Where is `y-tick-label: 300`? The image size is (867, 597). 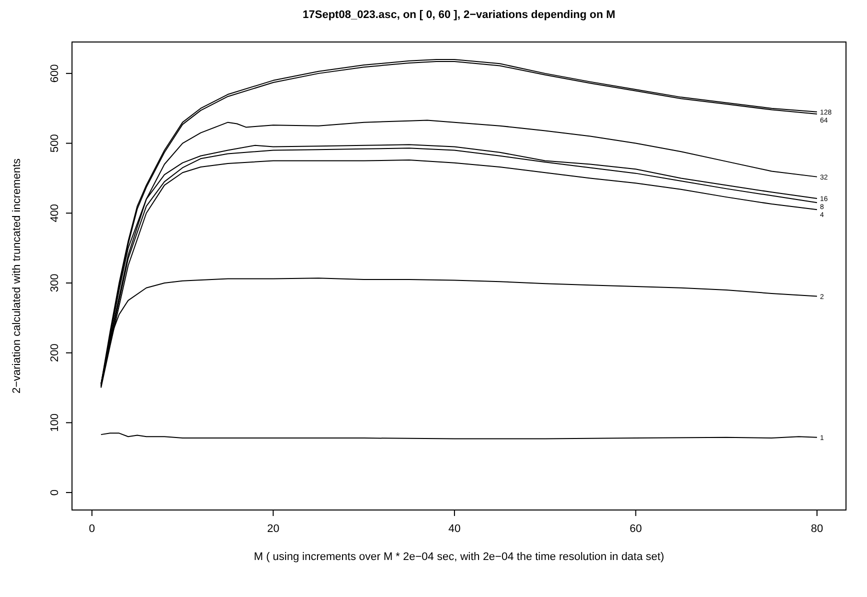 y-tick-label: 300 is located at coordinates (55, 283).